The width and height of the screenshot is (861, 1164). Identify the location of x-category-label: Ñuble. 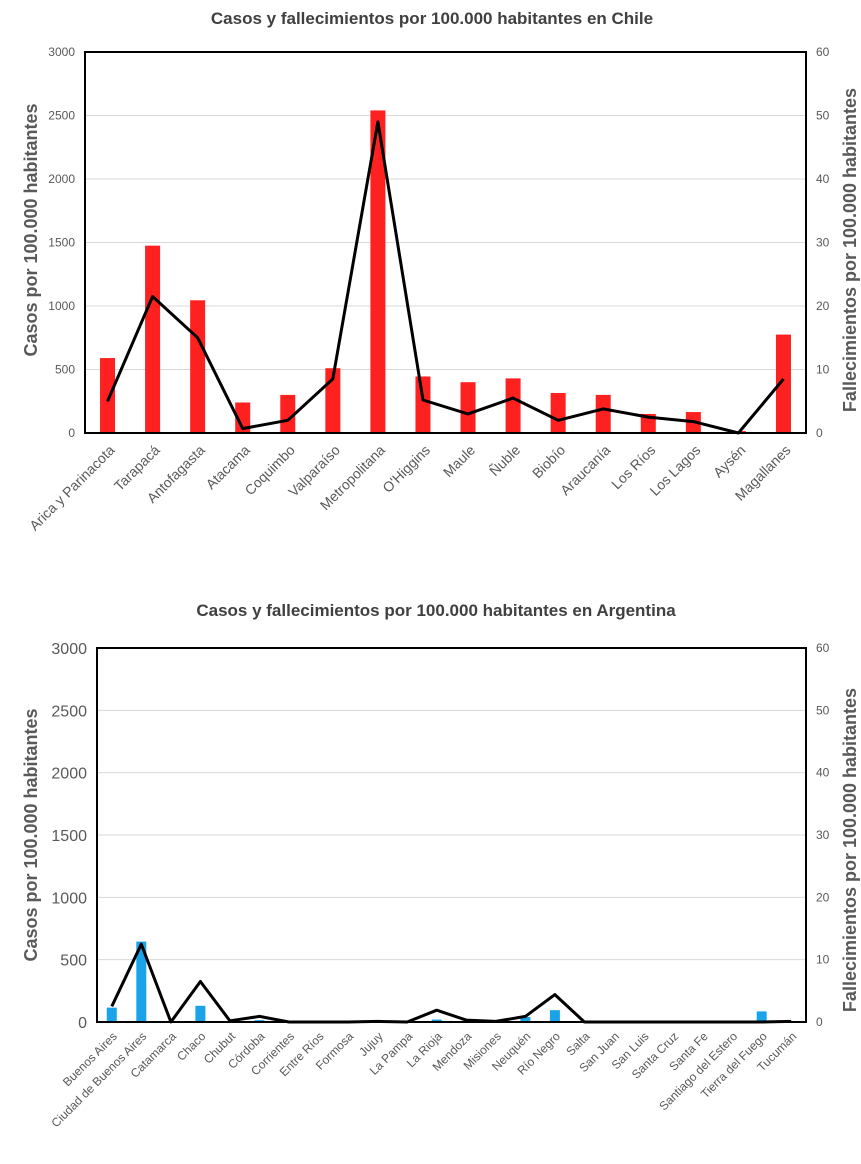
(504, 460).